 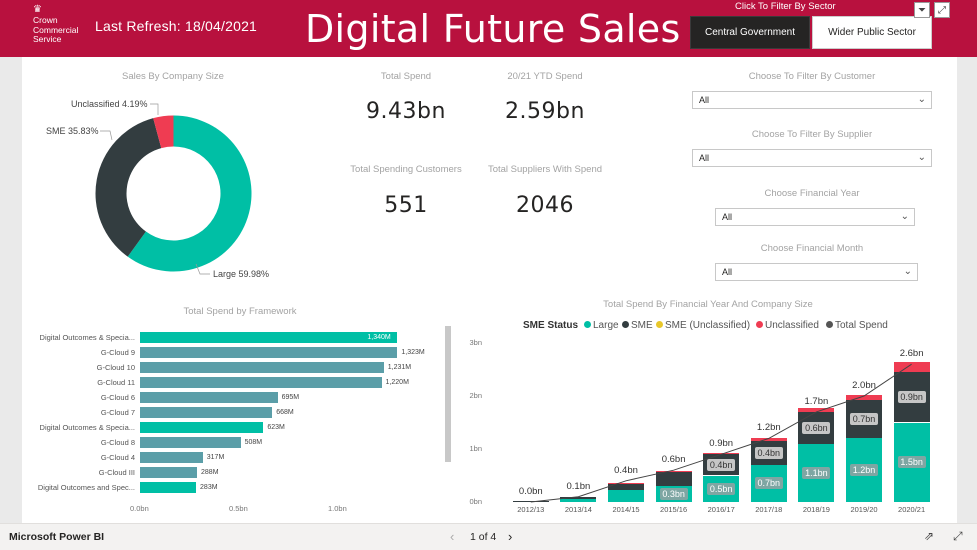 I want to click on central-government-button: Central Government, so click(x=750, y=32).